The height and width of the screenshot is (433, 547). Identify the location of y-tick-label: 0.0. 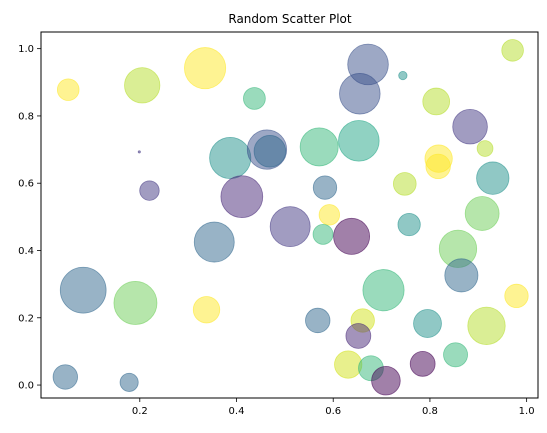
(26, 386).